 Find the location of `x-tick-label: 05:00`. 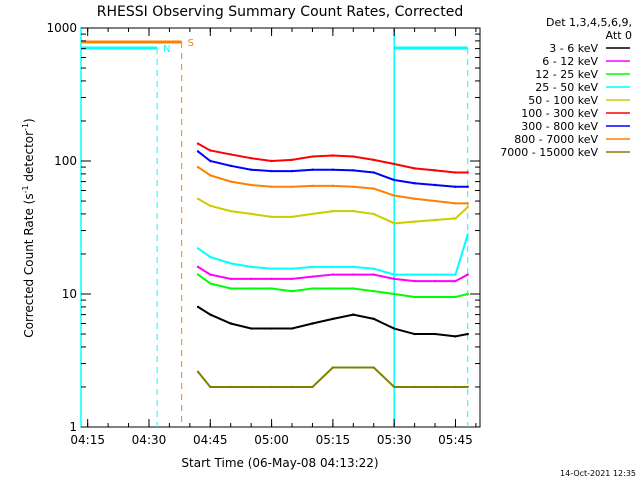

x-tick-label: 05:00 is located at coordinates (271, 440).